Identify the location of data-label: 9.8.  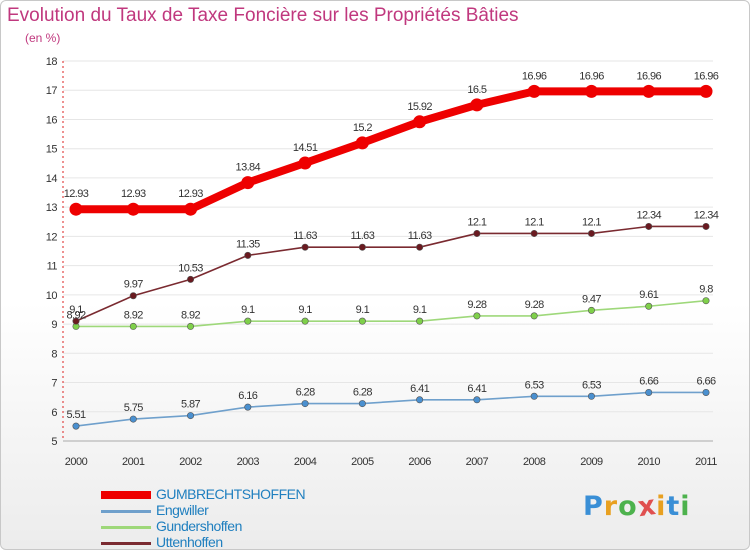
(706, 290).